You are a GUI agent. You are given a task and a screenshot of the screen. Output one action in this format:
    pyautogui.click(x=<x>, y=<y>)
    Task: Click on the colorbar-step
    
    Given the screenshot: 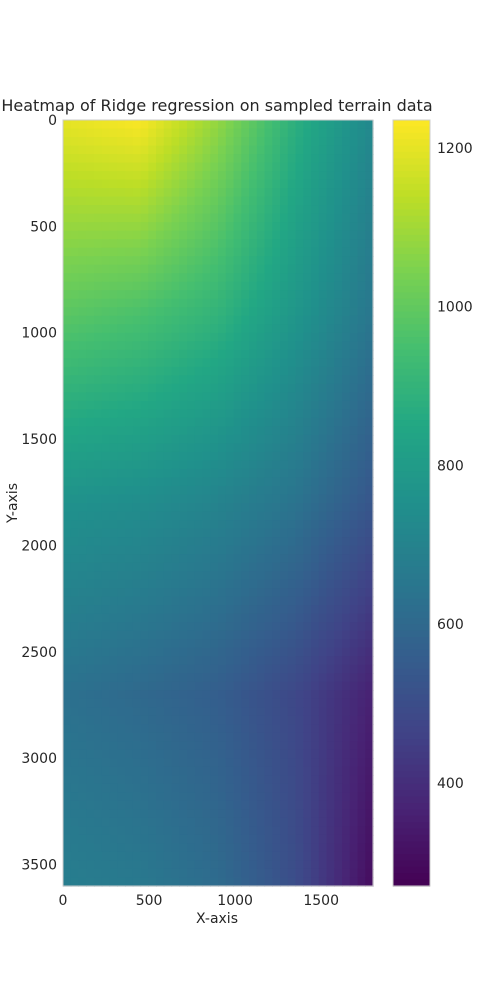 What is the action you would take?
    pyautogui.click(x=411, y=558)
    